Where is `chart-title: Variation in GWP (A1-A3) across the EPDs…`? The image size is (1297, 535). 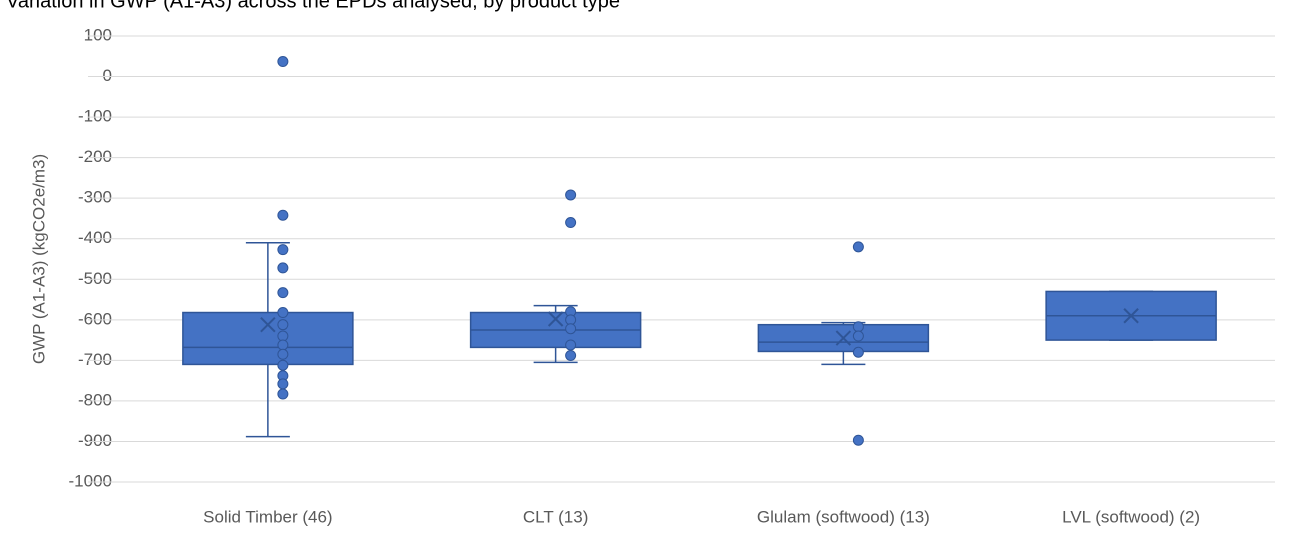
chart-title: Variation in GWP (A1-A3) across the EPDs… is located at coordinates (313, 6).